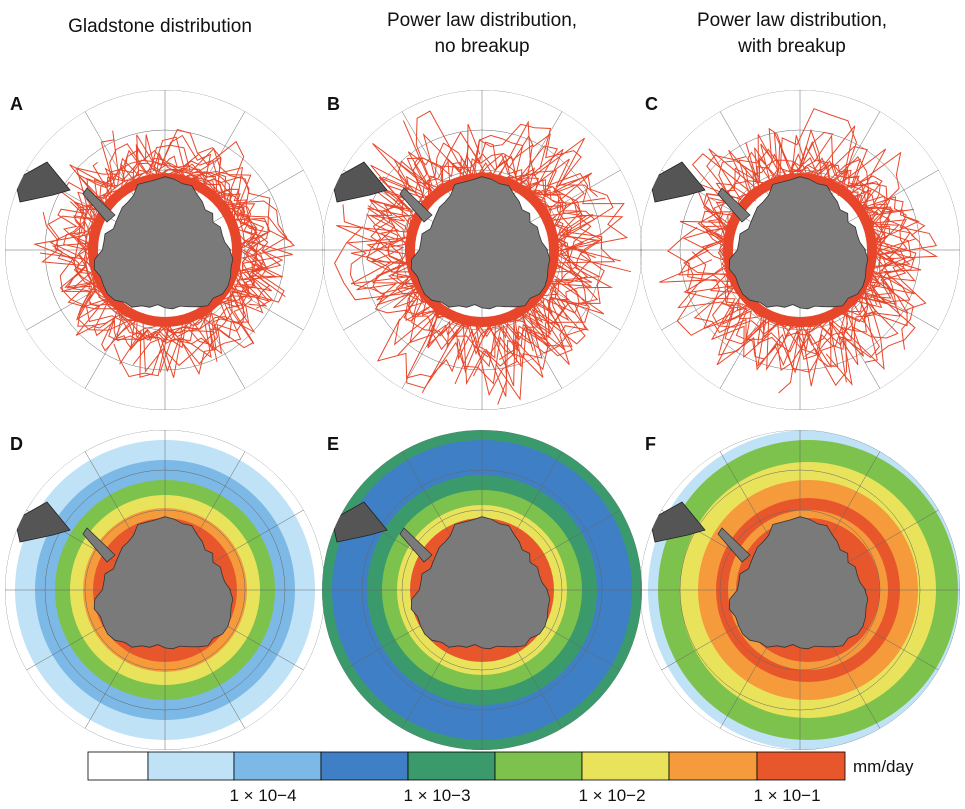 This screenshot has height=809, width=965. What do you see at coordinates (791, 46) in the screenshot?
I see `column-title: with breakup` at bounding box center [791, 46].